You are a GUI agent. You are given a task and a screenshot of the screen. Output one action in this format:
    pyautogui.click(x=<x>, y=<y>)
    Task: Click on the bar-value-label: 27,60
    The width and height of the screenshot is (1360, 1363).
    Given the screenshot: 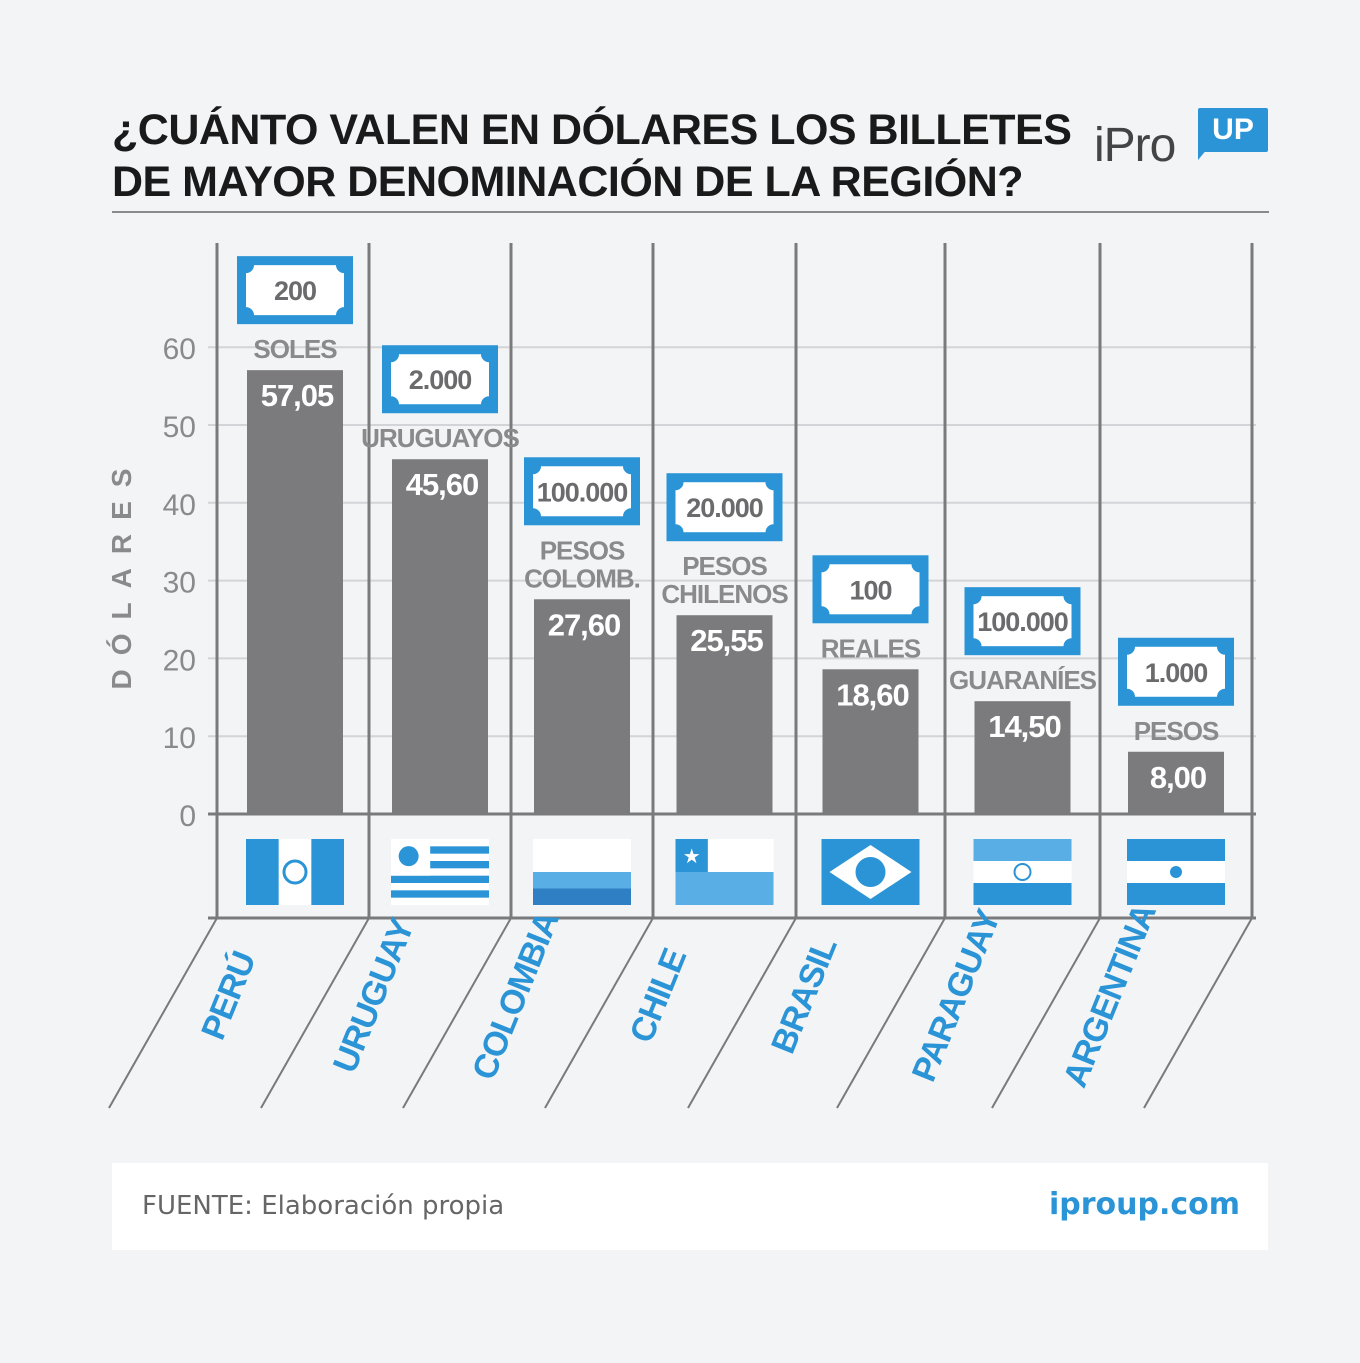 What is the action you would take?
    pyautogui.click(x=584, y=624)
    